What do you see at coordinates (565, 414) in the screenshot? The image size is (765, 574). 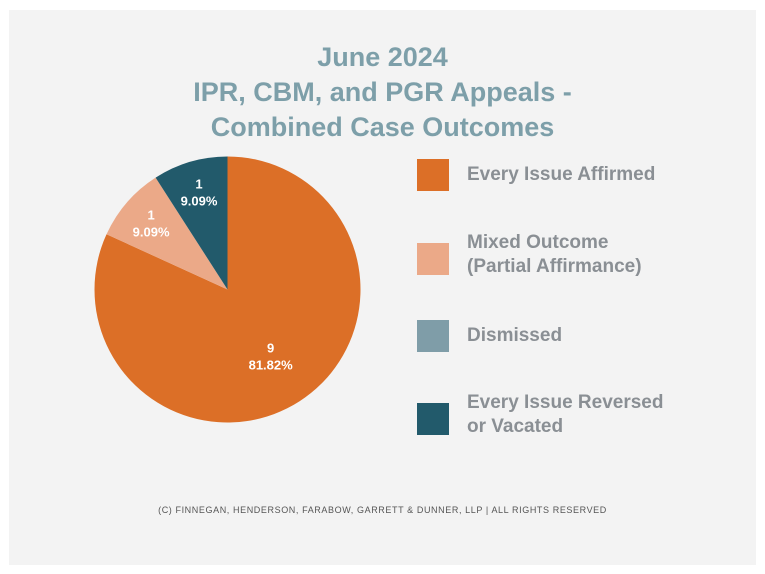 I see `legend-label-reversed: Every Issue Reversed or Vacated` at bounding box center [565, 414].